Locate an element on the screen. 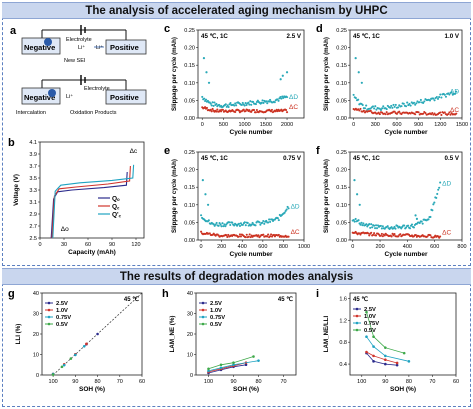 This screenshot has width=473, height=409. plot-frame is located at coordinates (251, 196).